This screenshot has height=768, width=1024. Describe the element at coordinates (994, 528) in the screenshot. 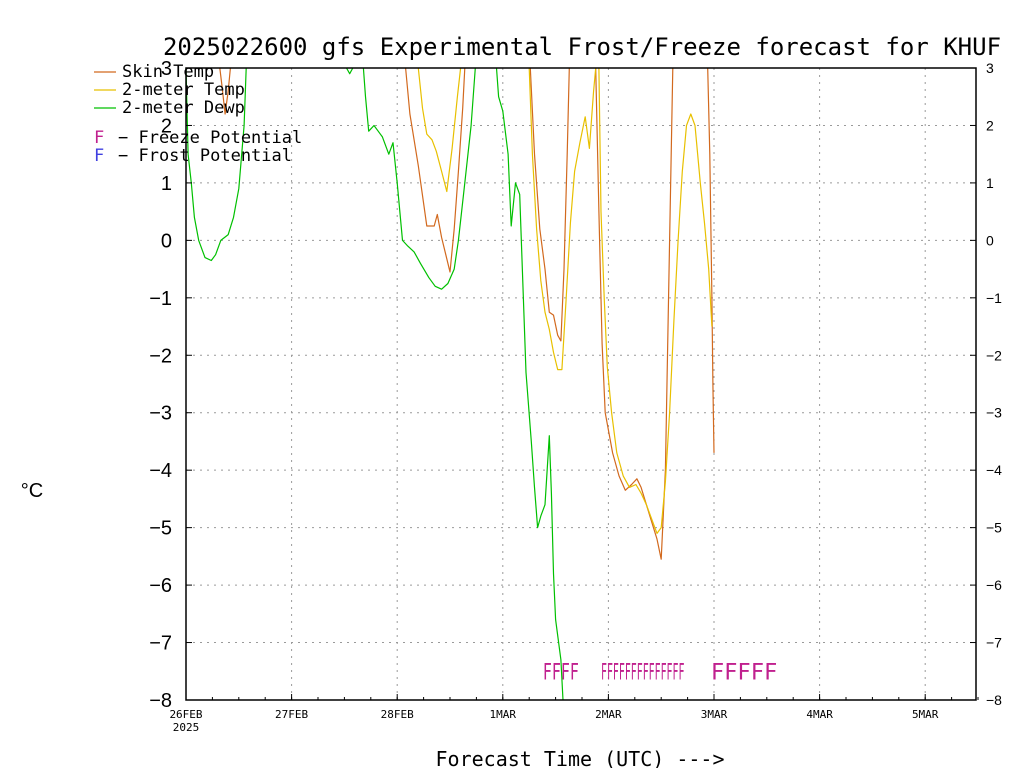

I see `y-tick-label-right: −5` at that location.